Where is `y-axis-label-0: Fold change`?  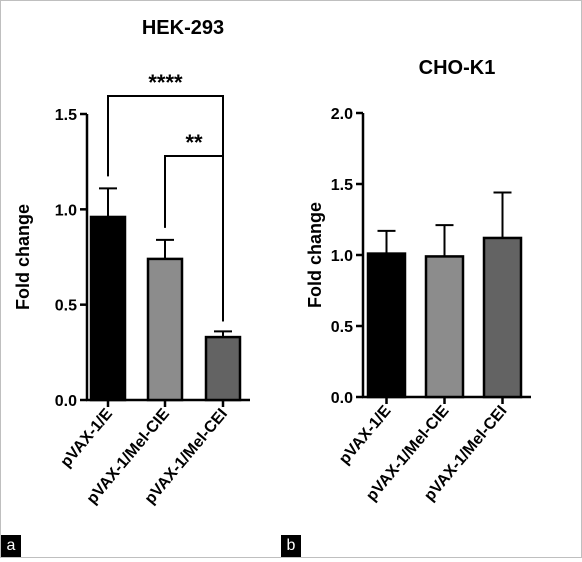
y-axis-label-0: Fold change is located at coordinates (23, 257).